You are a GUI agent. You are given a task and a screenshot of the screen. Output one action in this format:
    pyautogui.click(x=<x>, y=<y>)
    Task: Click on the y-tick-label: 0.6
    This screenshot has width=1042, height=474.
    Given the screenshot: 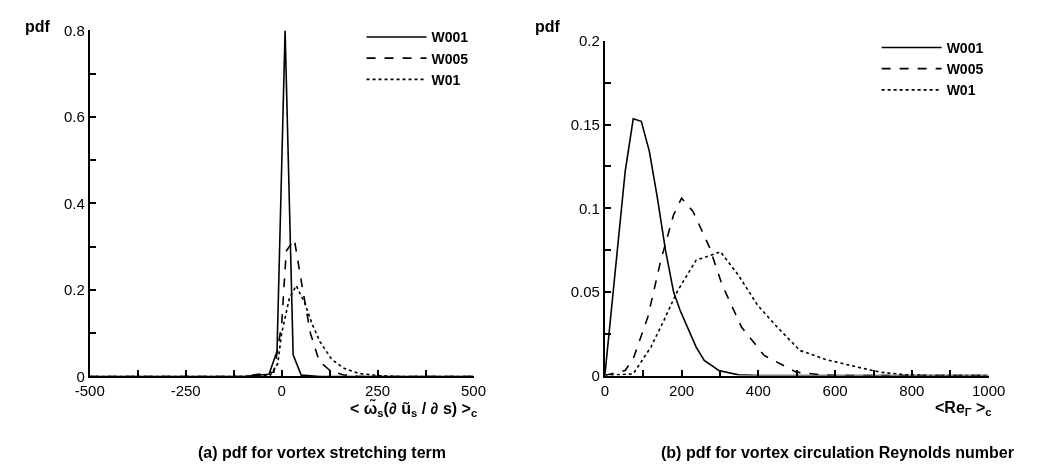 What is the action you would take?
    pyautogui.click(x=74, y=117)
    